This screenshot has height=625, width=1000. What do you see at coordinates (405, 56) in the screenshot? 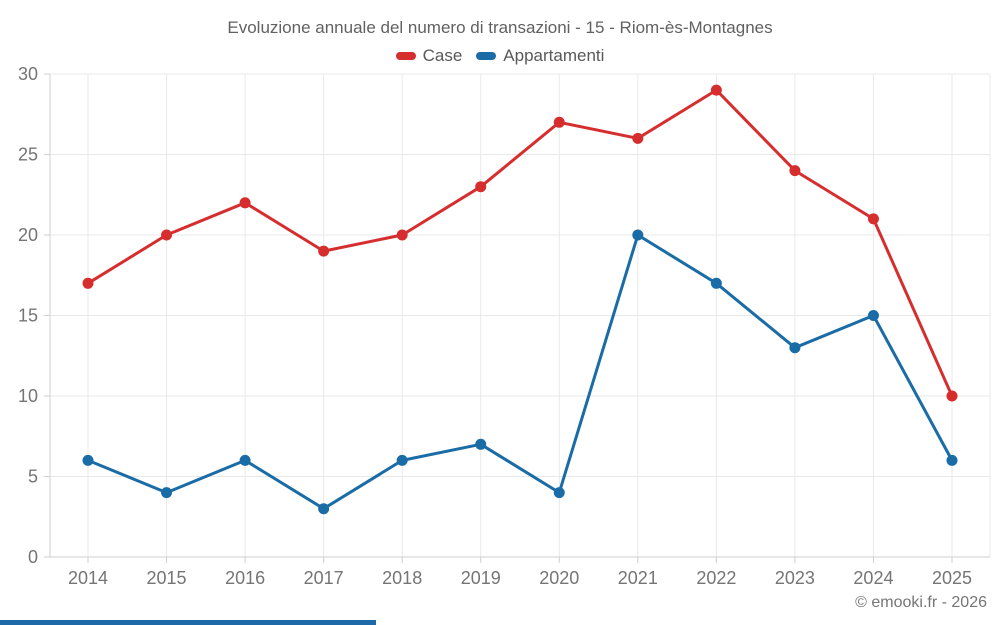
I see `legend-swatch-case-icon` at bounding box center [405, 56].